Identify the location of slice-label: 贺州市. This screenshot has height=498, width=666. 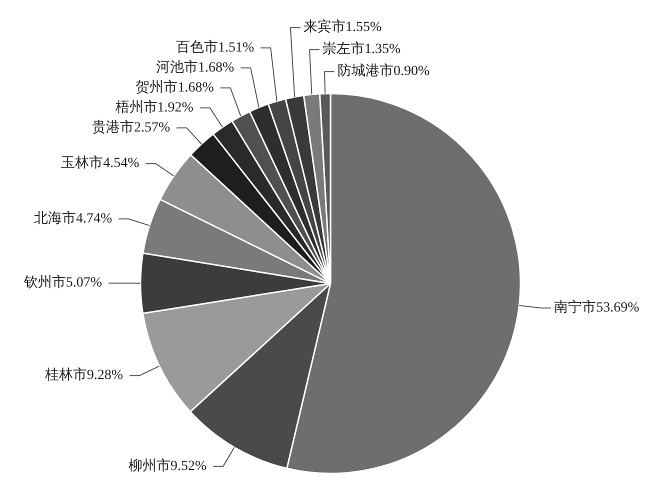
(157, 87).